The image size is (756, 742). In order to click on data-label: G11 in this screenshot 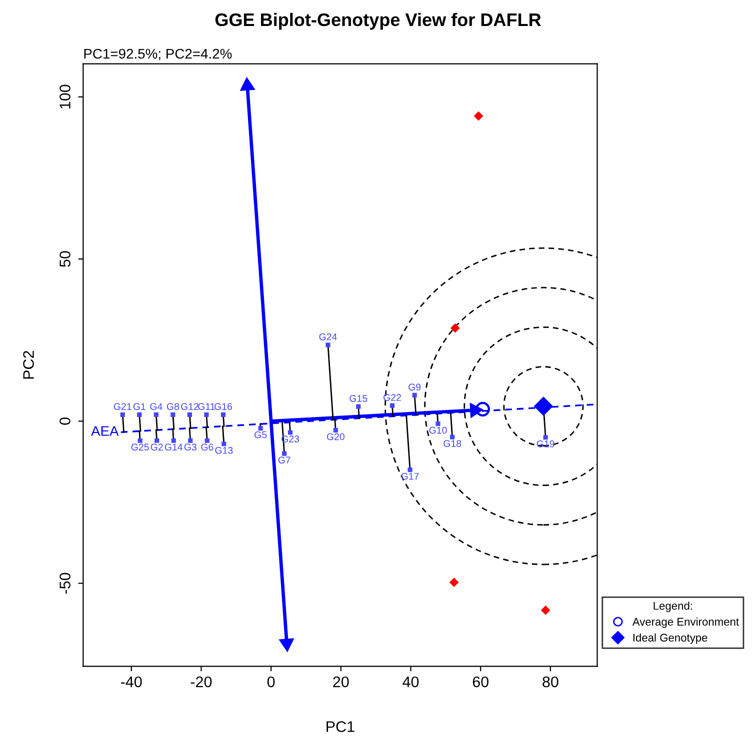, I will do `click(206, 406)`.